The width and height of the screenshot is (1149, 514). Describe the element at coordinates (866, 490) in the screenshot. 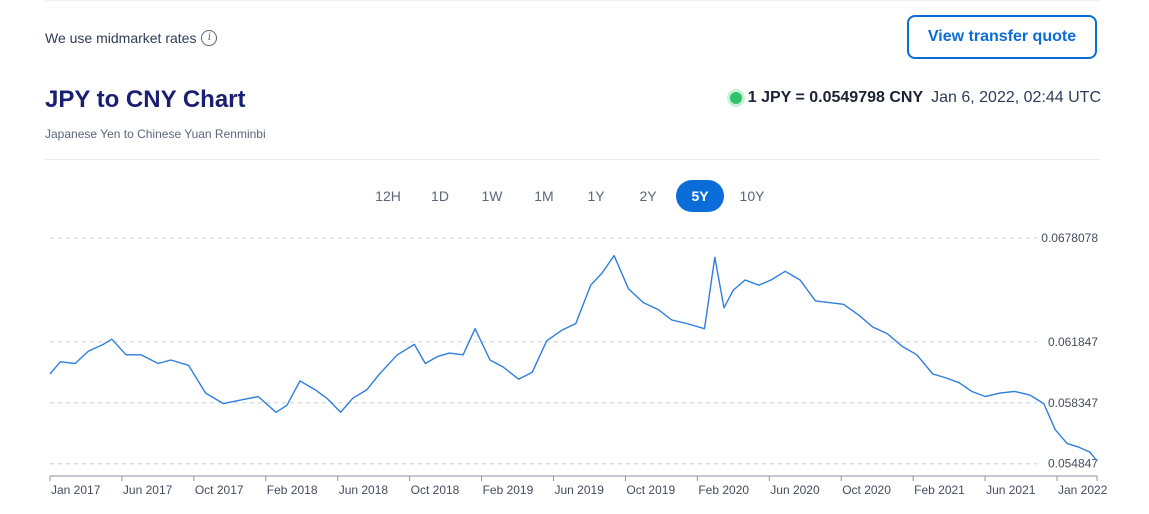

I see `x-tick-label: Oct 2020` at that location.